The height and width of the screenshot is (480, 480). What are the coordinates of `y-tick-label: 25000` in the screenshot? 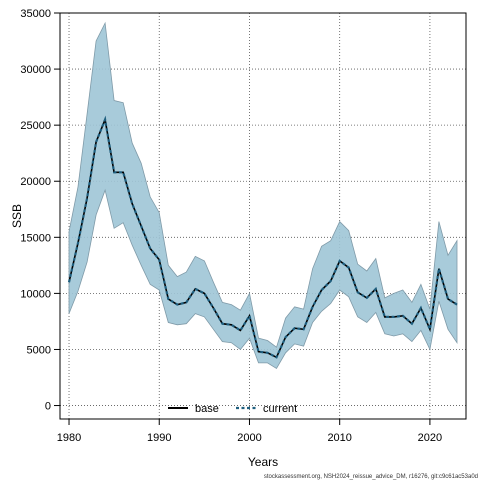 It's located at (35, 126).